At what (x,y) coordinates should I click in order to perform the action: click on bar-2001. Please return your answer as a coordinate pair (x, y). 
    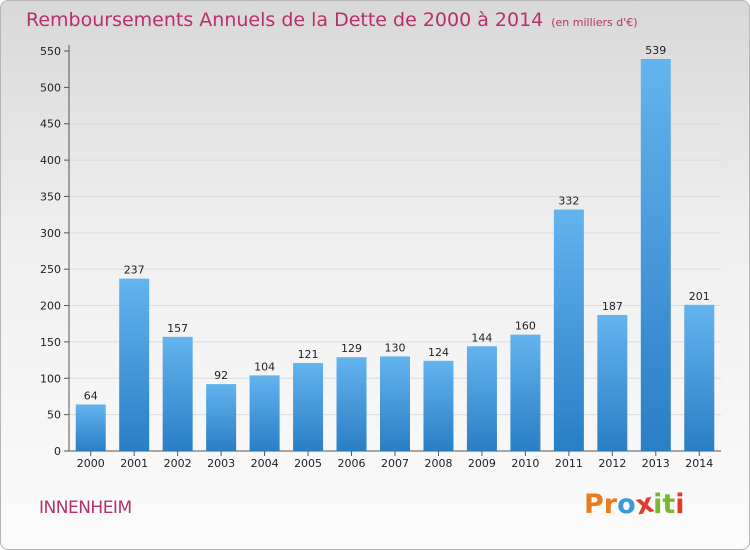
    Looking at the image, I should click on (134, 364).